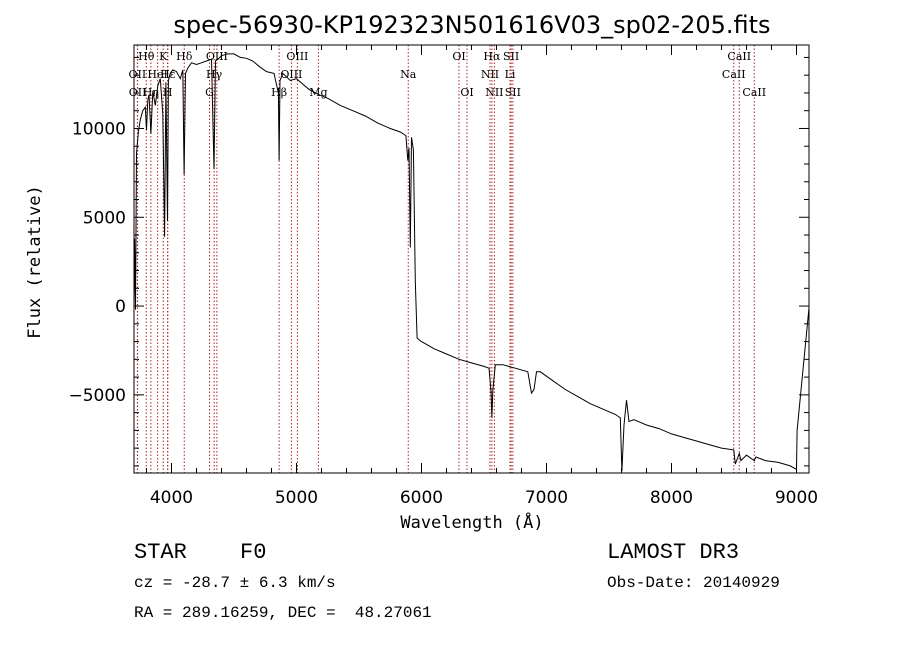 The height and width of the screenshot is (649, 900). What do you see at coordinates (291, 74) in the screenshot?
I see `spectral-line-label-13: OIII` at bounding box center [291, 74].